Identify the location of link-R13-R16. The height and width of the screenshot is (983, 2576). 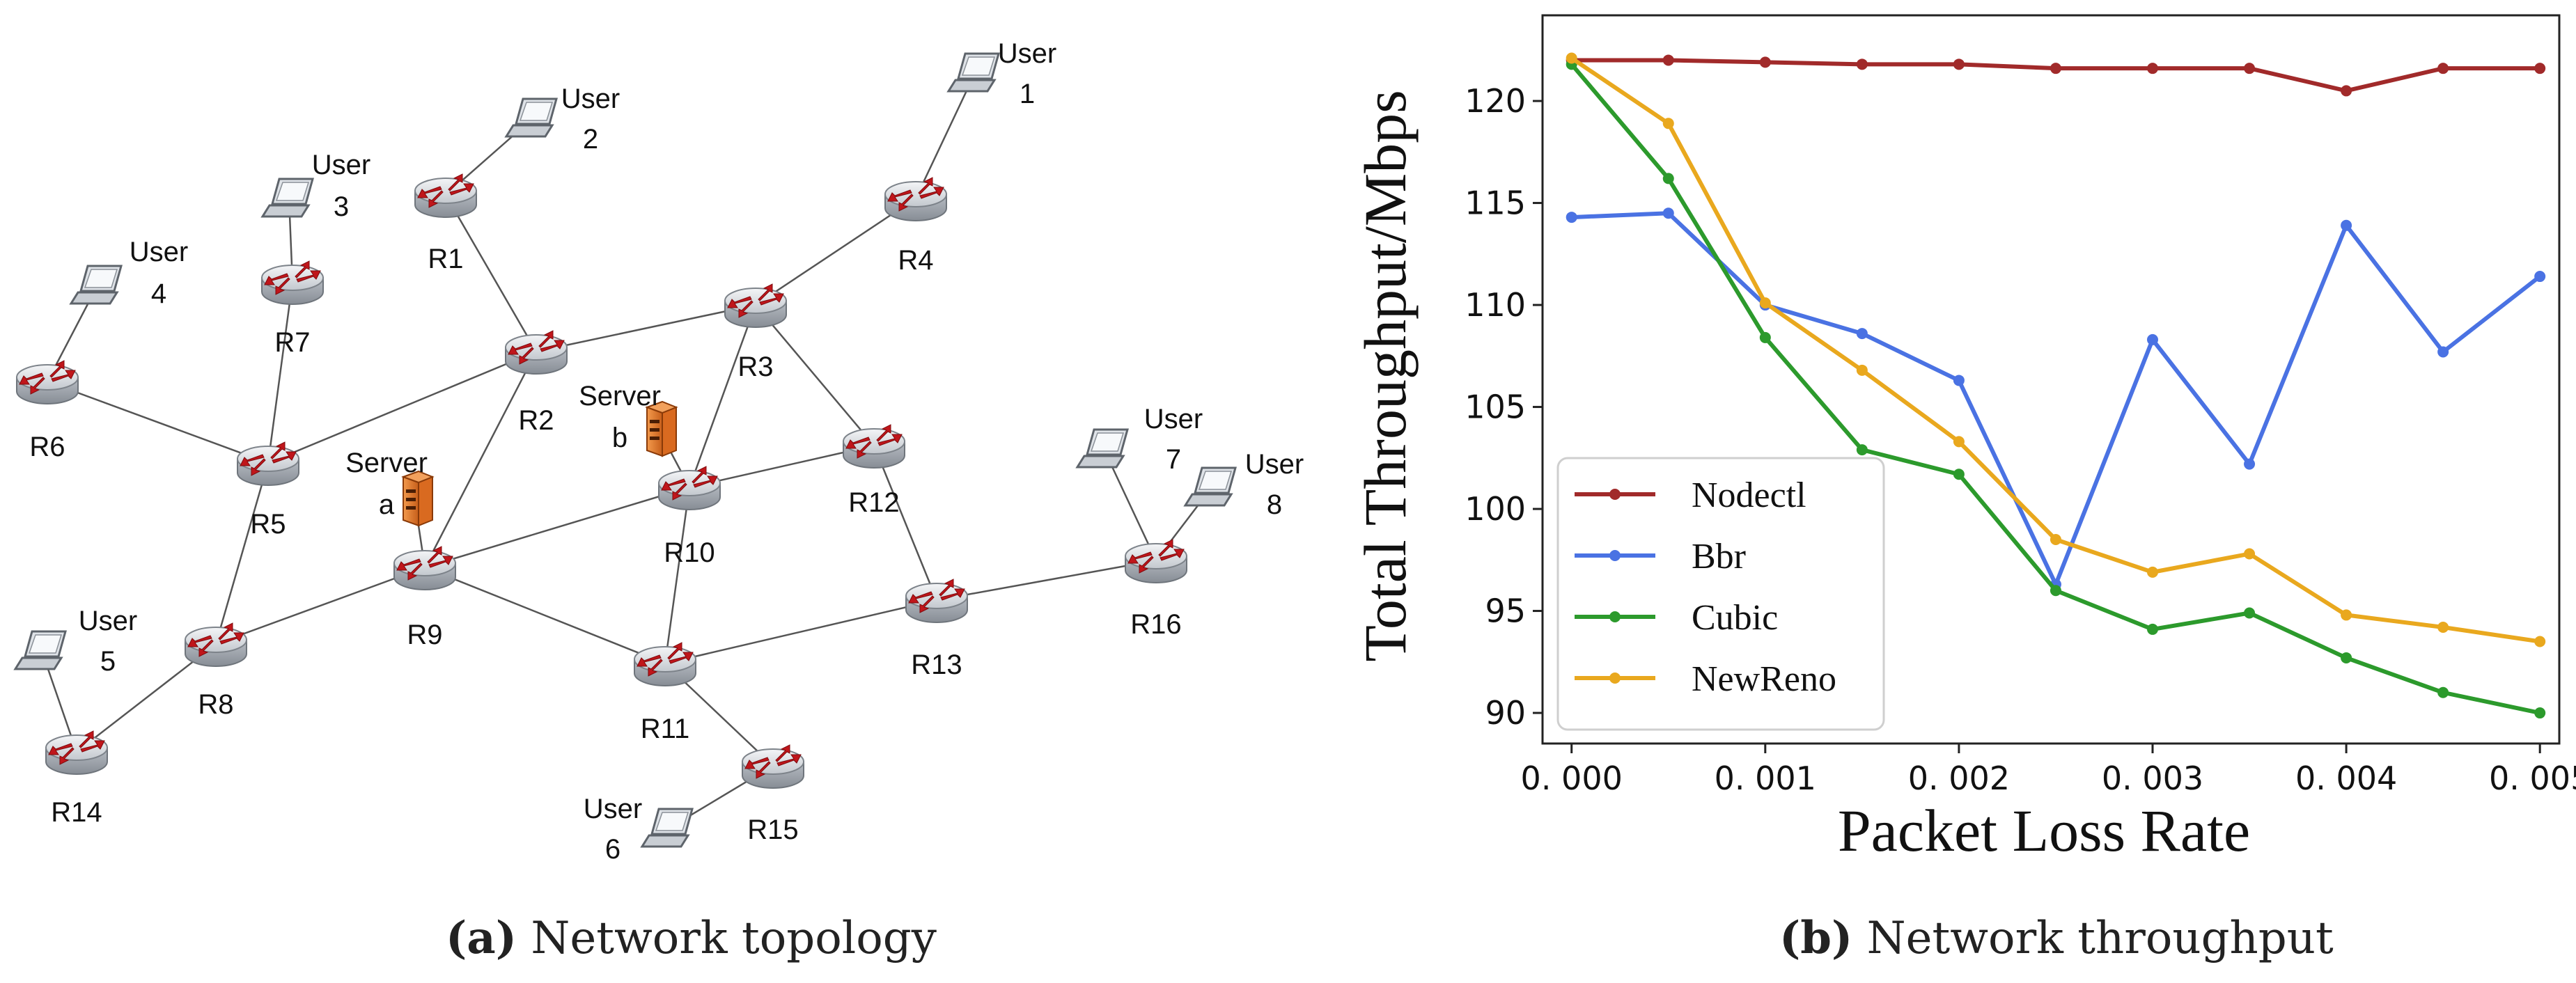
(1046, 580).